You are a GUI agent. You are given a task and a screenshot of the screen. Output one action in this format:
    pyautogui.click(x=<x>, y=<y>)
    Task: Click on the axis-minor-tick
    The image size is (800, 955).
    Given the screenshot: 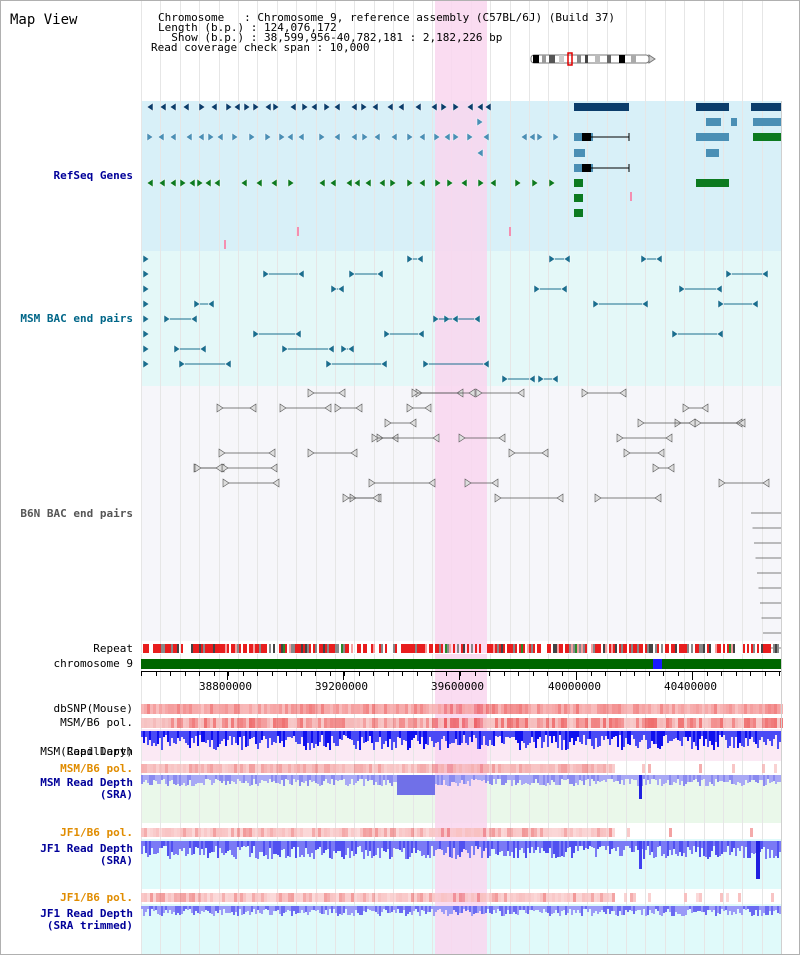 What is the action you would take?
    pyautogui.click(x=779, y=673)
    